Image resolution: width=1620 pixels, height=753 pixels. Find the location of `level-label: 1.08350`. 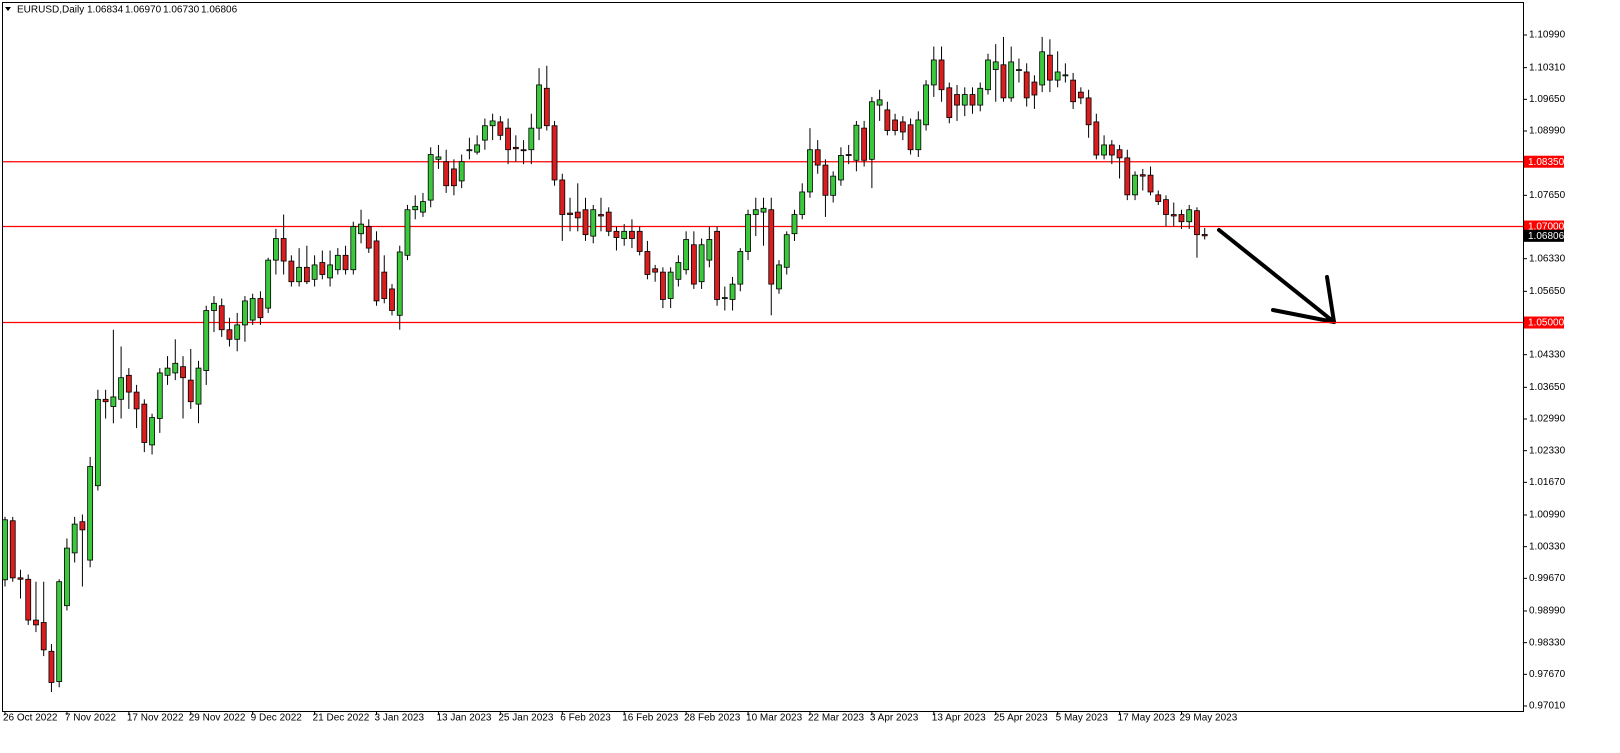

level-label: 1.08350 is located at coordinates (1546, 162).